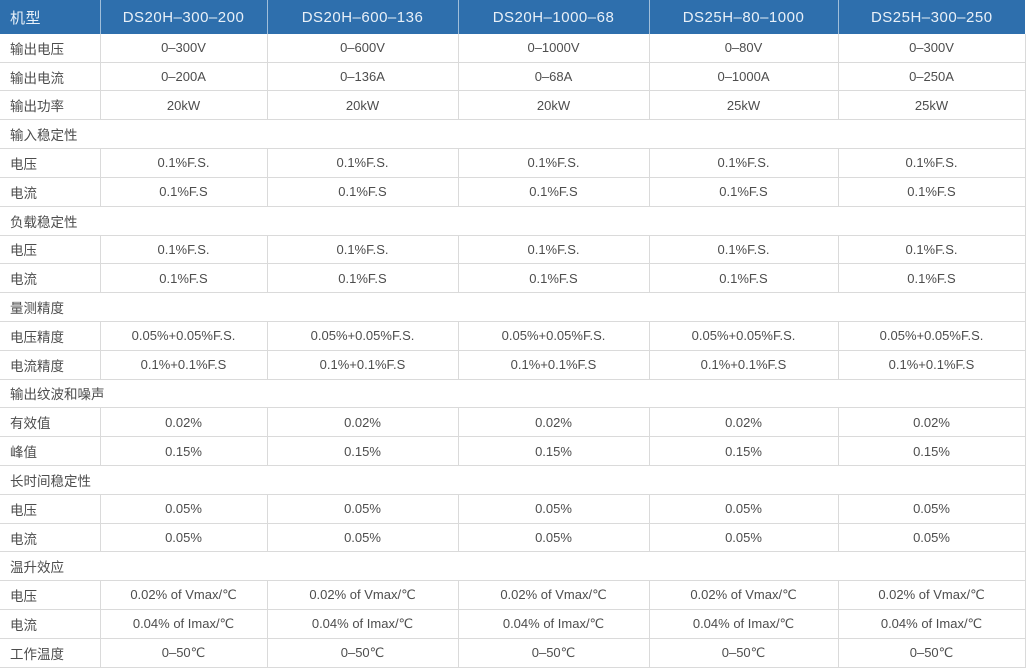 The height and width of the screenshot is (670, 1032). I want to click on row-label: 输出电流, so click(50, 77).